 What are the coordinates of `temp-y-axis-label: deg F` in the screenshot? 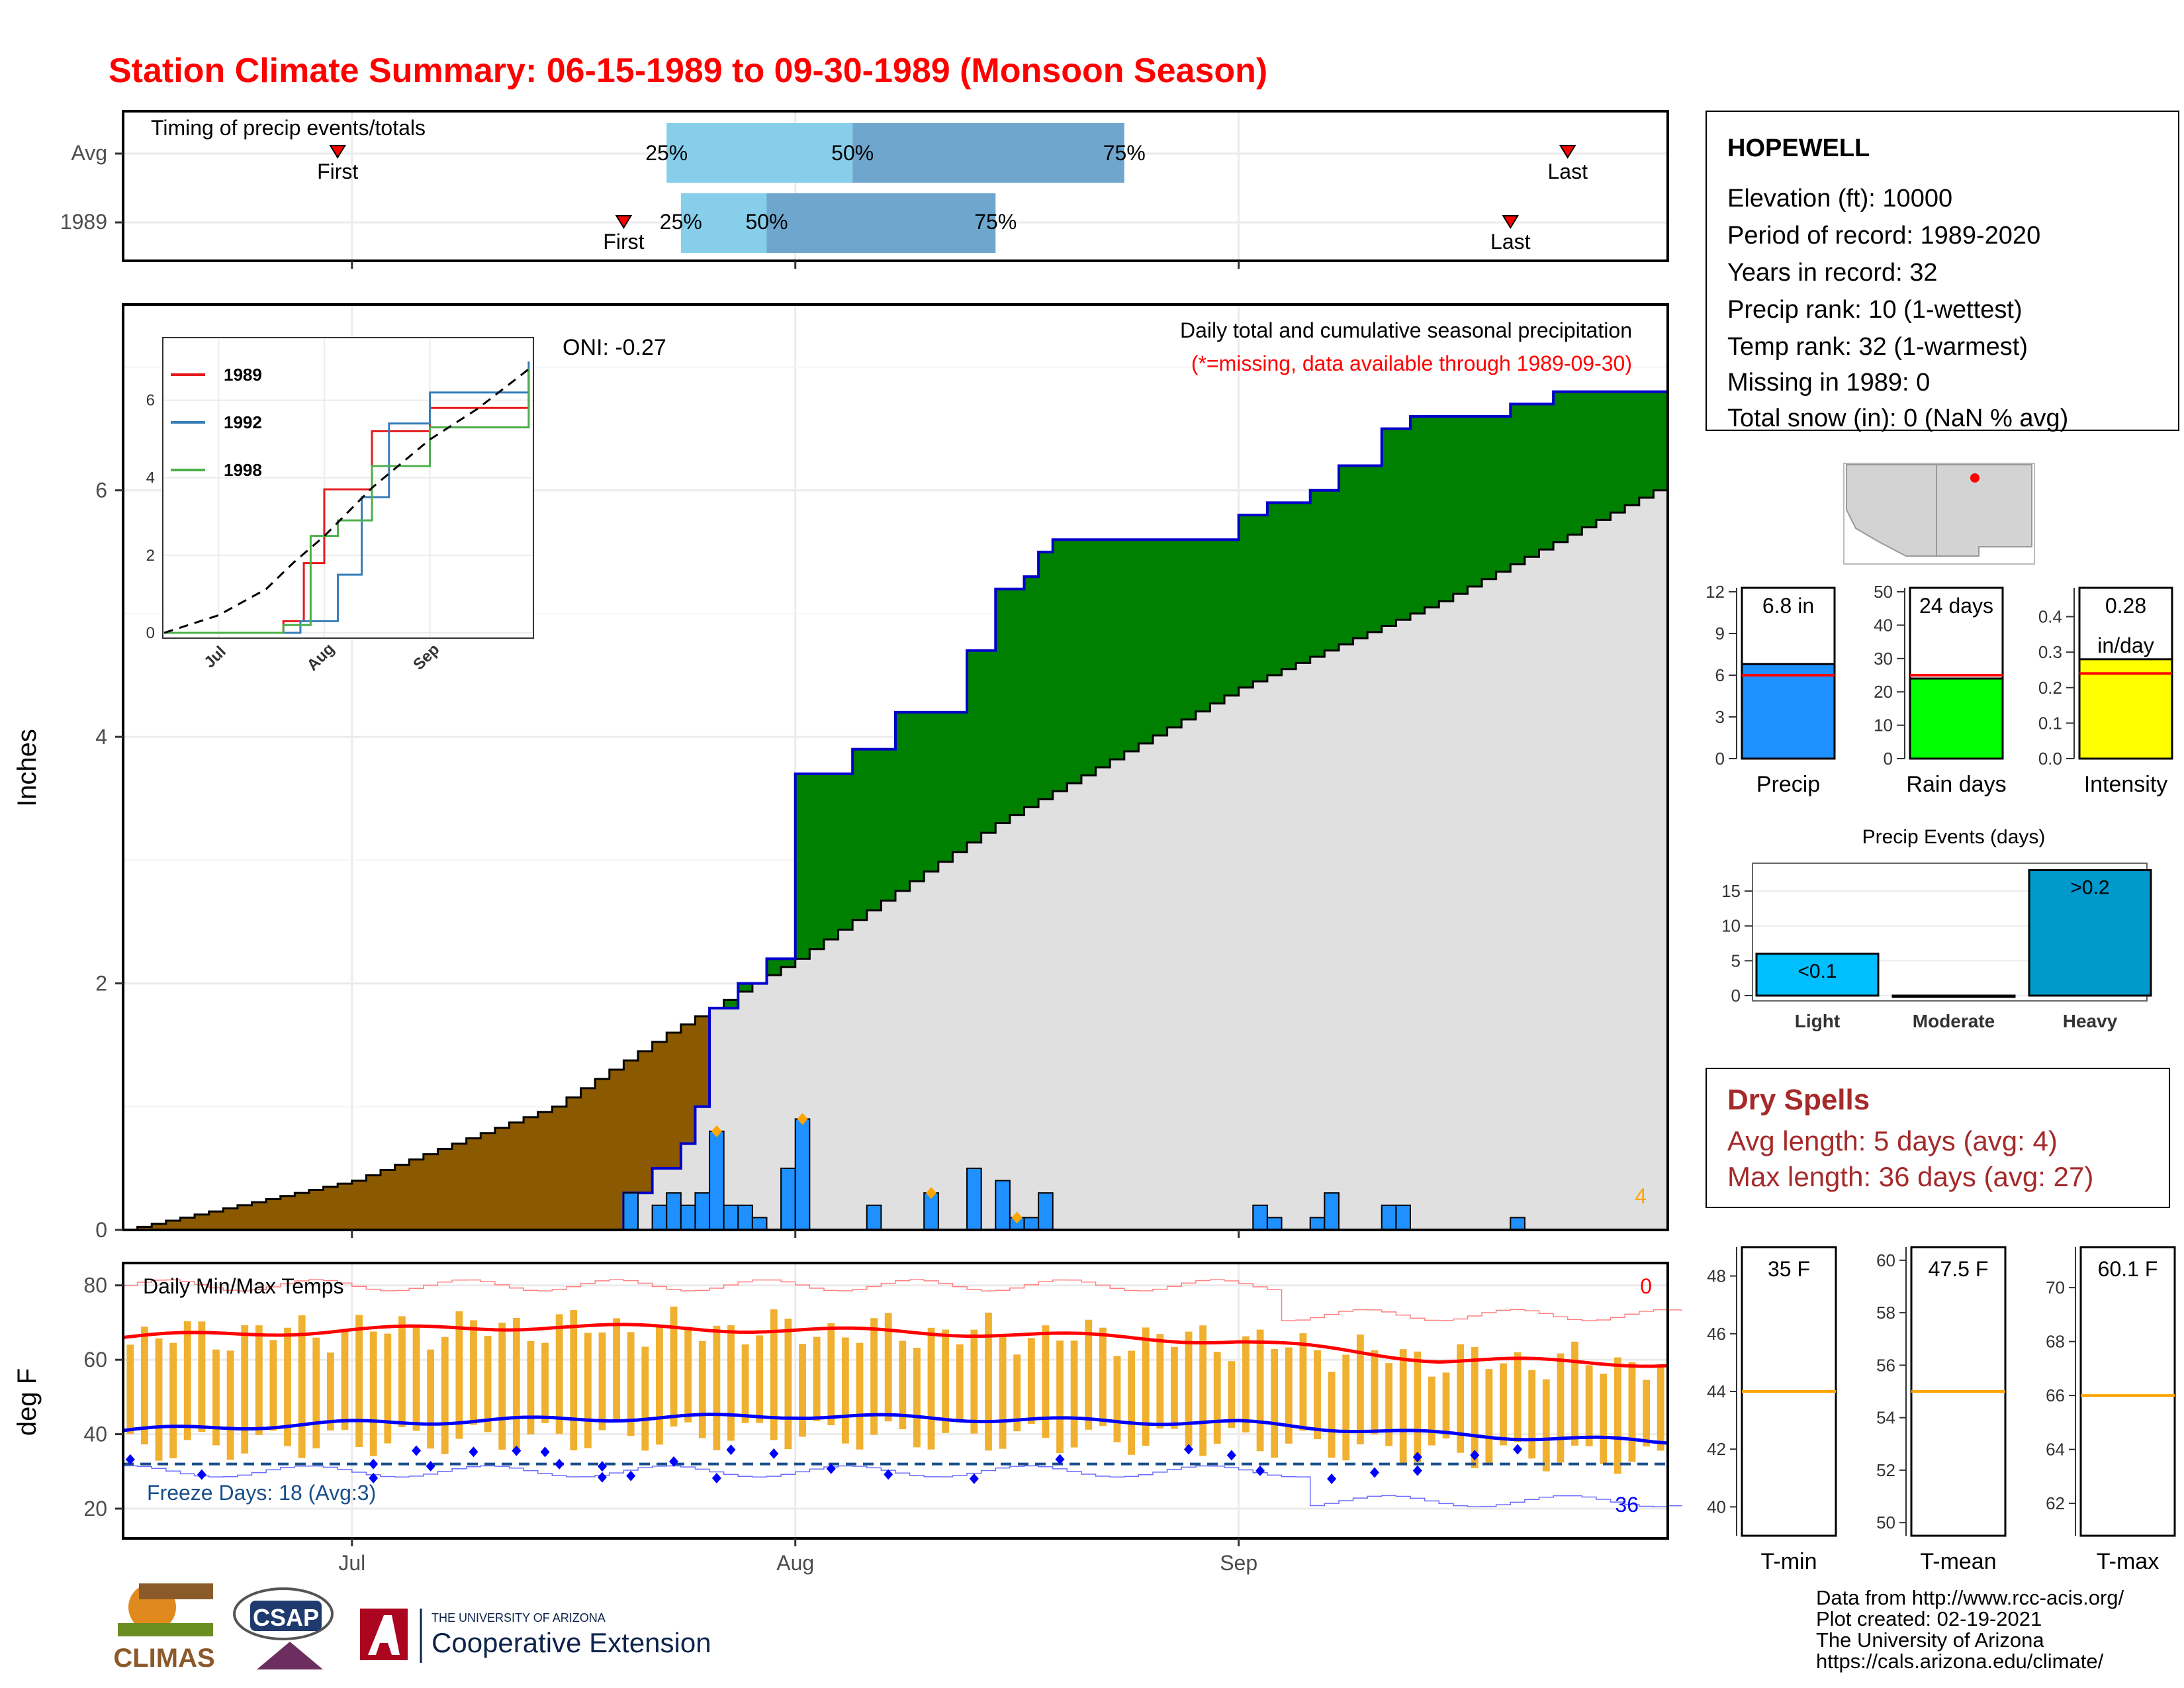 It's located at (28, 1402).